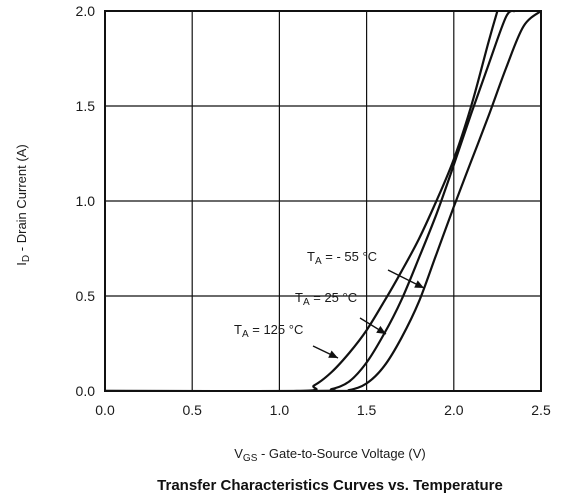 This screenshot has width=570, height=502. Describe the element at coordinates (86, 11) in the screenshot. I see `y-tick-label-4: 2.0` at that location.